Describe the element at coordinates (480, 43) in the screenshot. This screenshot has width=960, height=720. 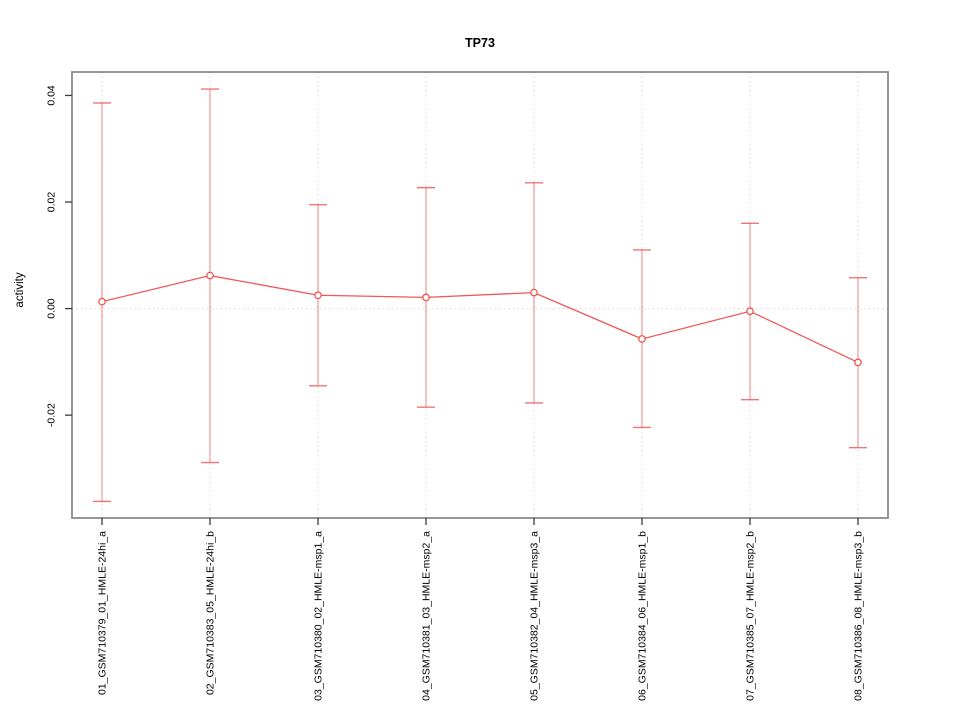
I see `chart-title: TP73` at that location.